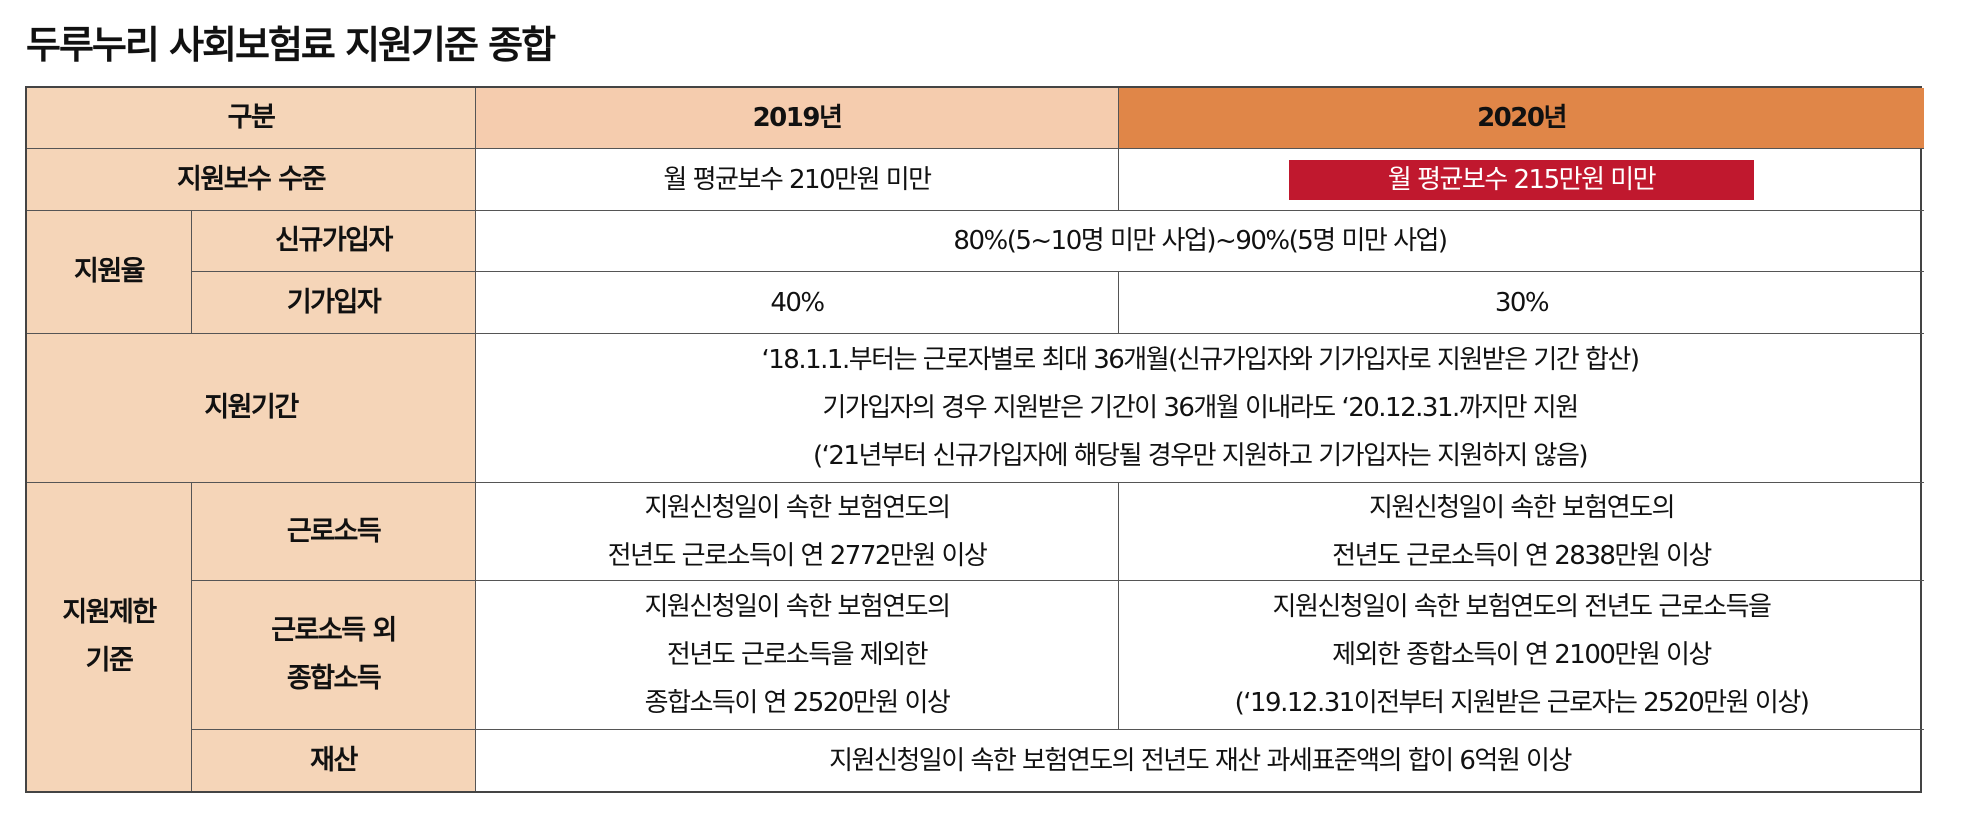  I want to click on text-line: 전년도 근로소득이 연 2838만원 이상, so click(1522, 555).